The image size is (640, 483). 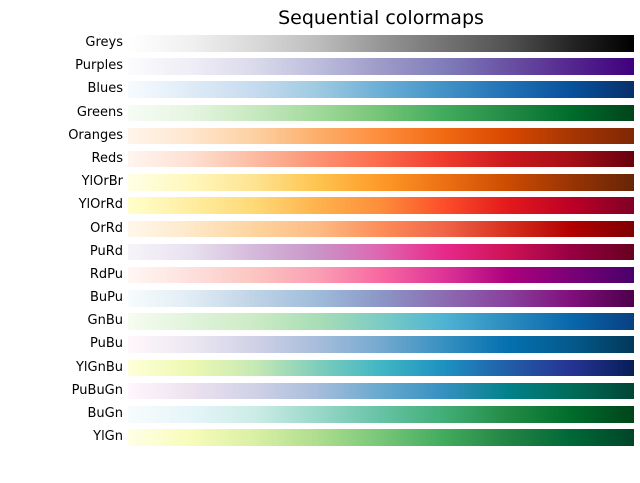 What do you see at coordinates (100, 205) in the screenshot?
I see `colormap-label: YlOrRd` at bounding box center [100, 205].